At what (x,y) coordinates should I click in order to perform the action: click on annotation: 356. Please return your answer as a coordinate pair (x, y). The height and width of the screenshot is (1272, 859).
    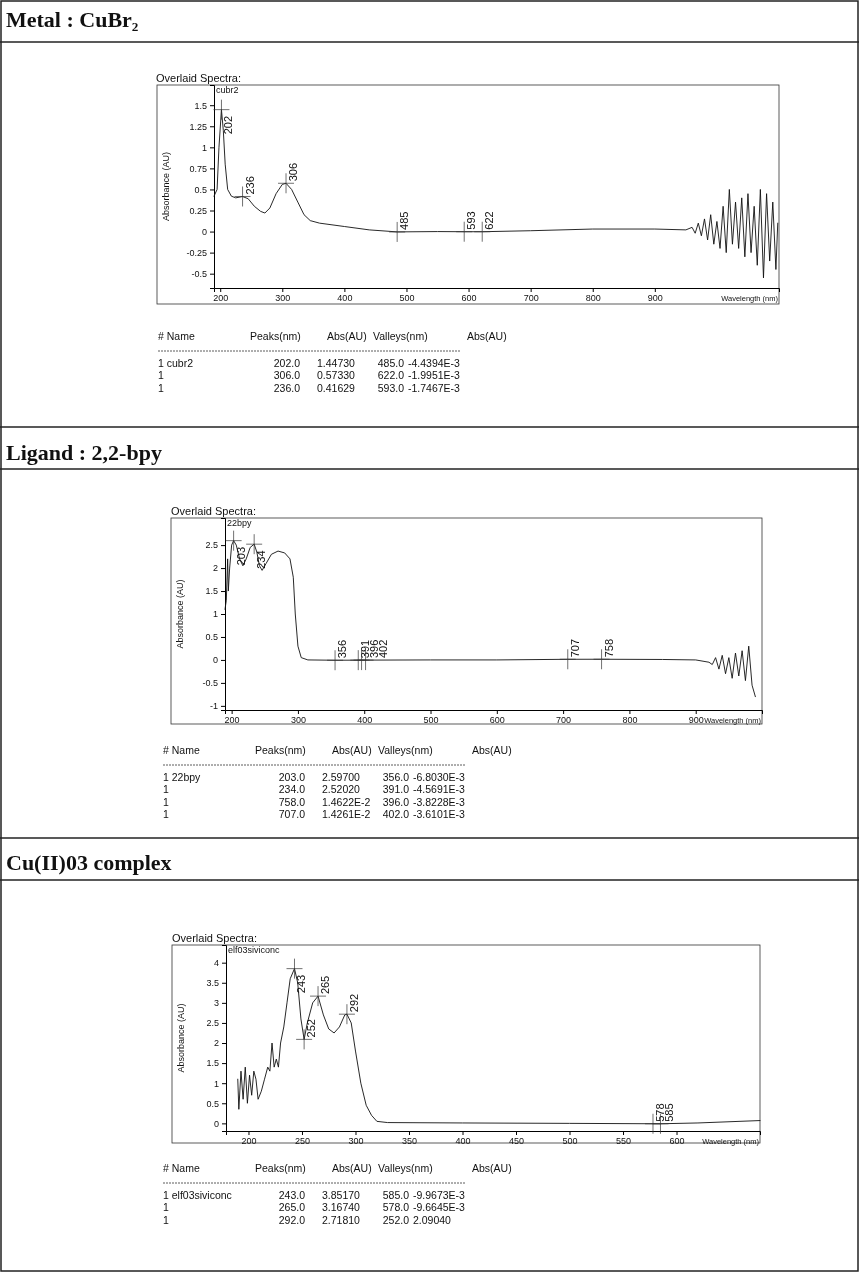
    Looking at the image, I should click on (342, 649).